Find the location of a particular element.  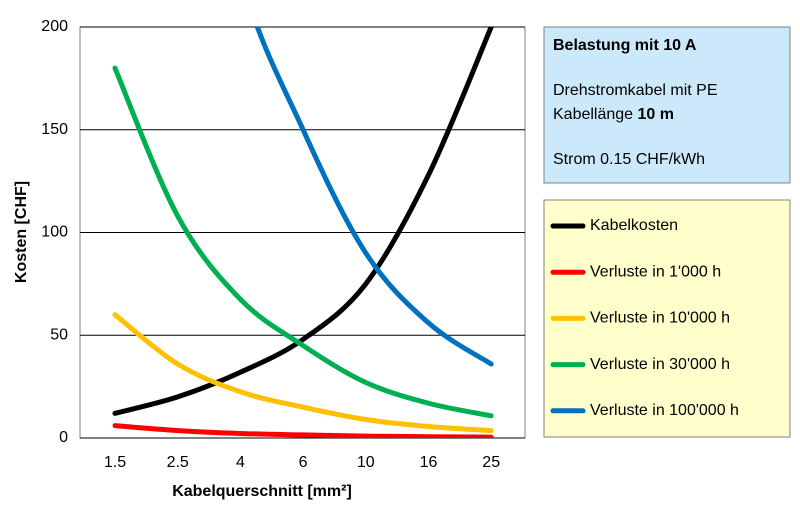

info-line: Strom 0.15 CHF/kWh is located at coordinates (629, 159).